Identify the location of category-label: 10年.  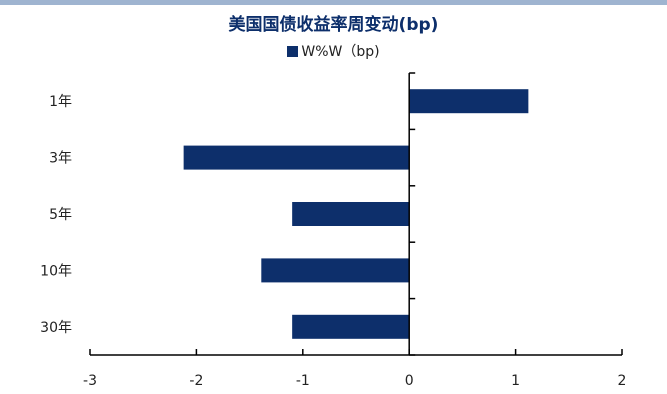
(56, 271).